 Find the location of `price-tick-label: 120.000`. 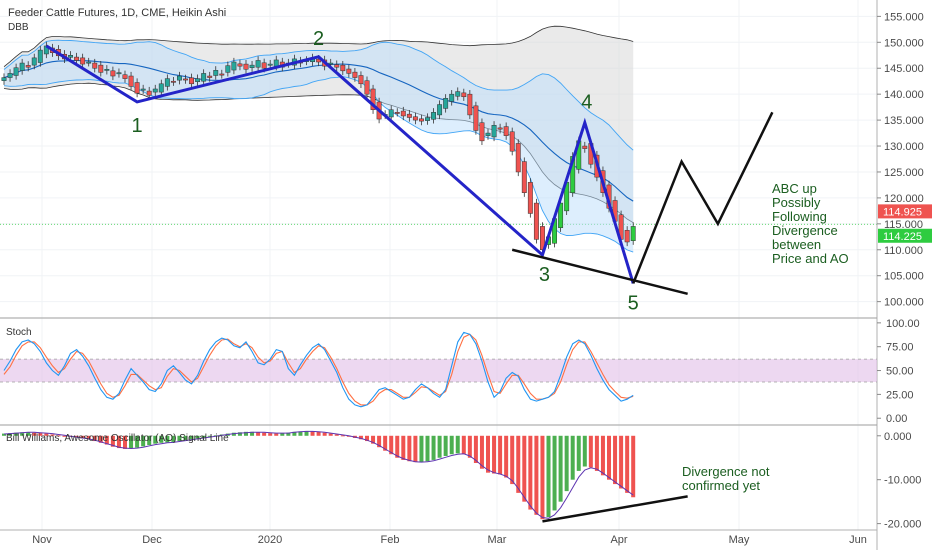

price-tick-label: 120.000 is located at coordinates (904, 199).